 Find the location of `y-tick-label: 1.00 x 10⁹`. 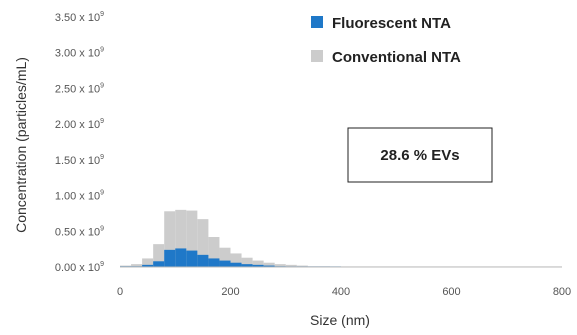

y-tick-label: 1.00 x 10⁹ is located at coordinates (79, 196).